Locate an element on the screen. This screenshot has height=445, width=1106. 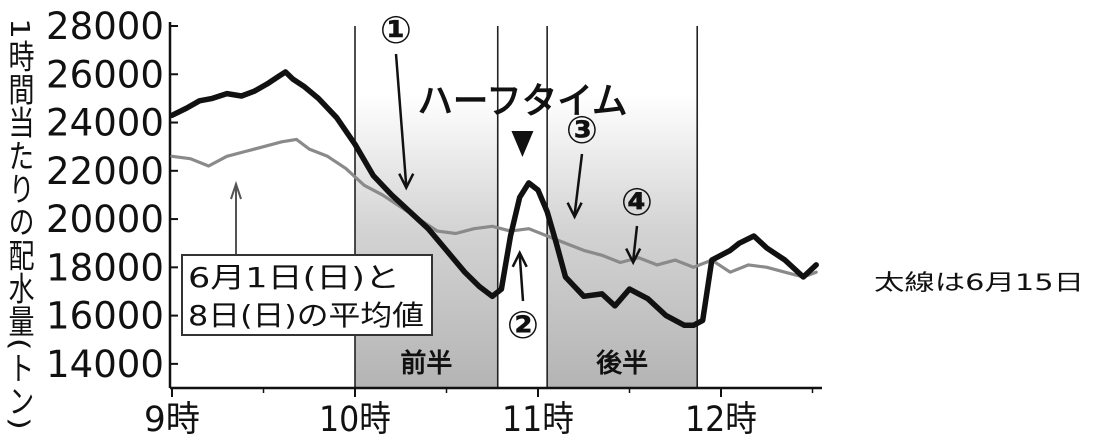
marker-label-3: ③ is located at coordinates (582, 130).